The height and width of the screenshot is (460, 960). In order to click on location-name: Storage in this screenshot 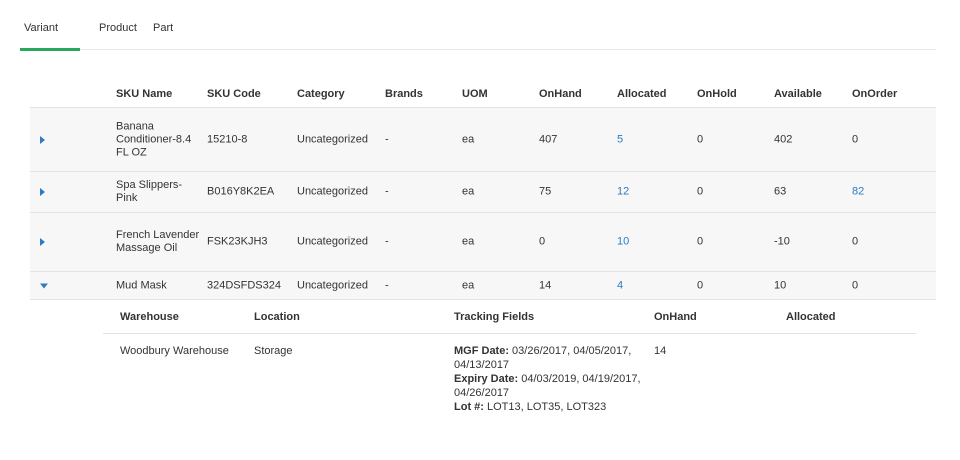, I will do `click(273, 351)`.